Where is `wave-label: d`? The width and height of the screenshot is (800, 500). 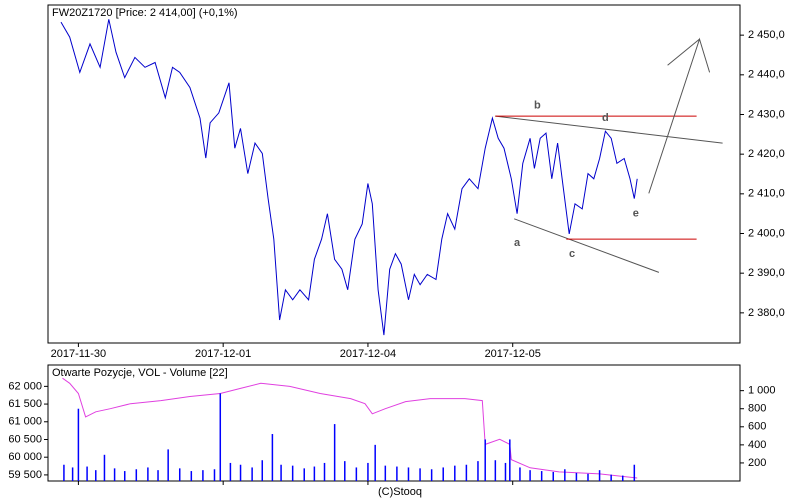
wave-label: d is located at coordinates (605, 118).